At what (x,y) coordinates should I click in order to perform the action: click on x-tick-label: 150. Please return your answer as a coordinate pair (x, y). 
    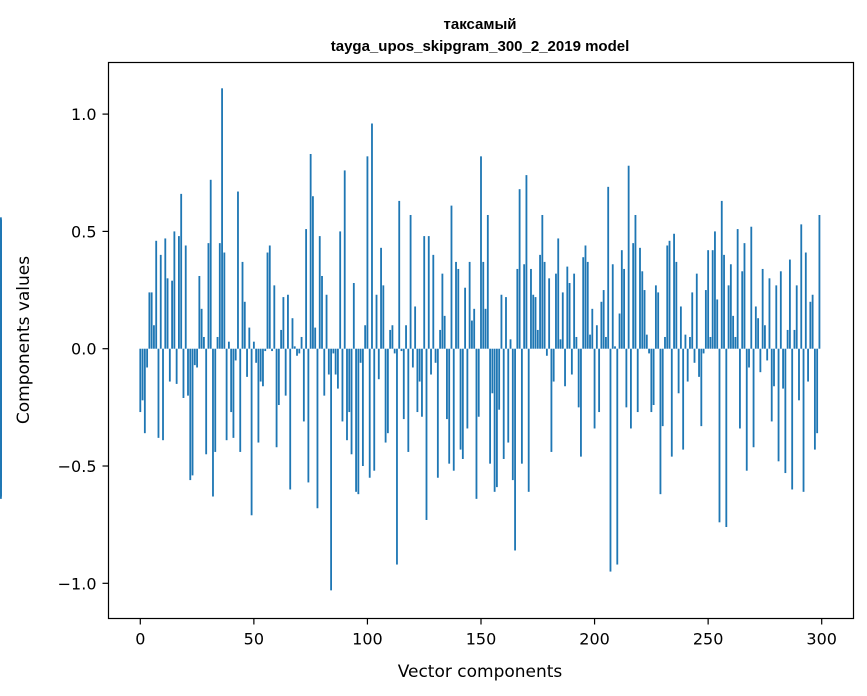
    Looking at the image, I should click on (481, 639).